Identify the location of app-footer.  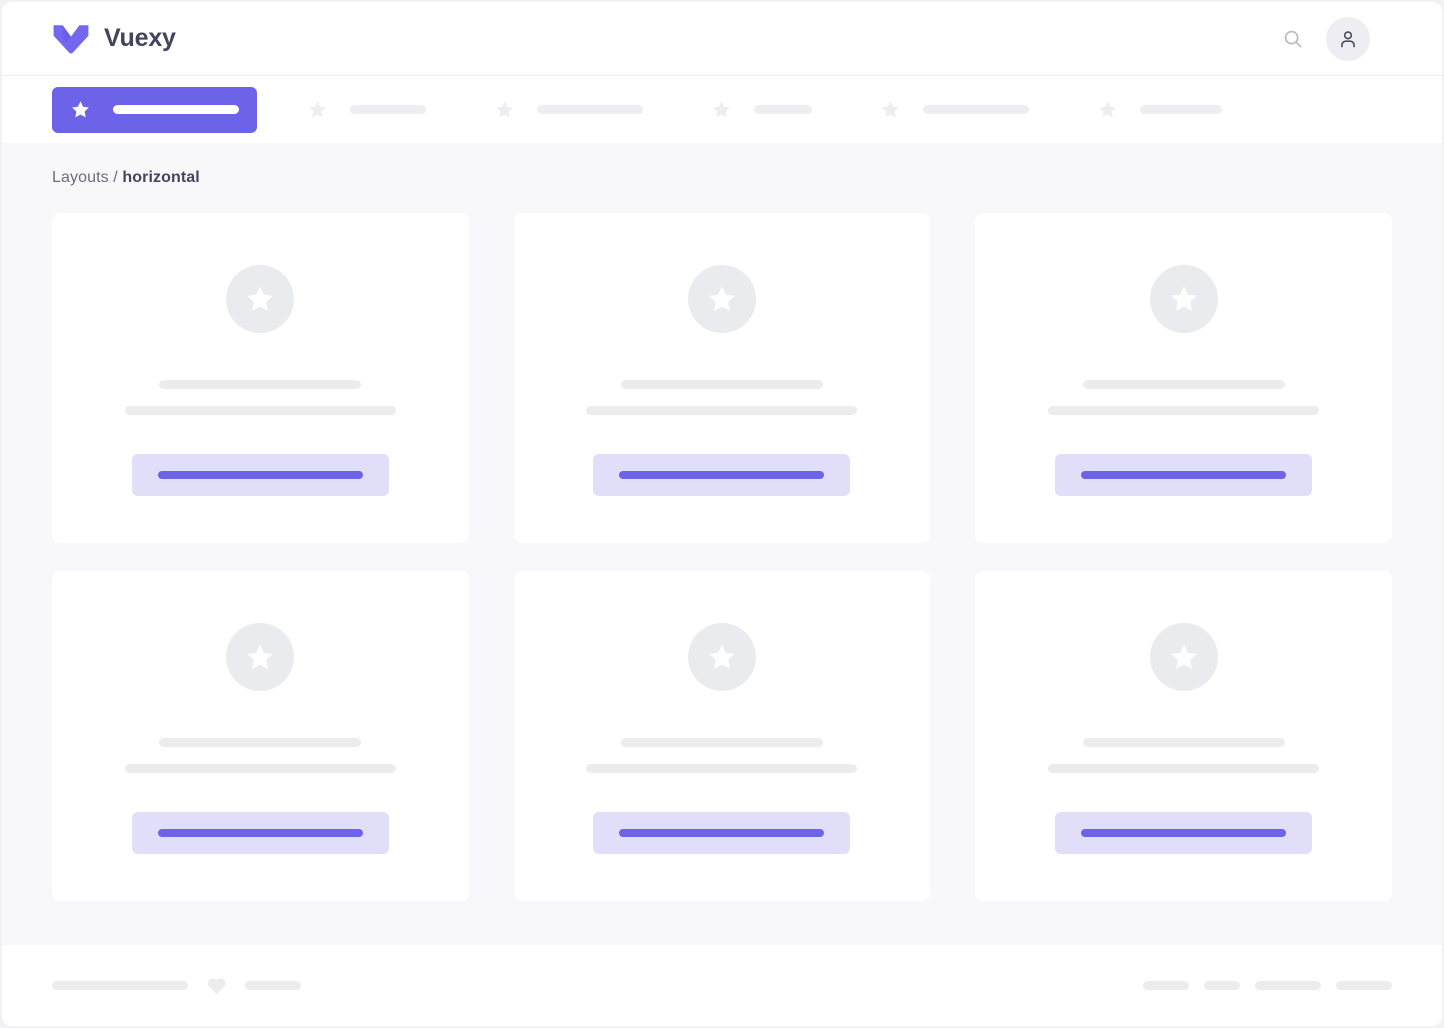
(722, 985).